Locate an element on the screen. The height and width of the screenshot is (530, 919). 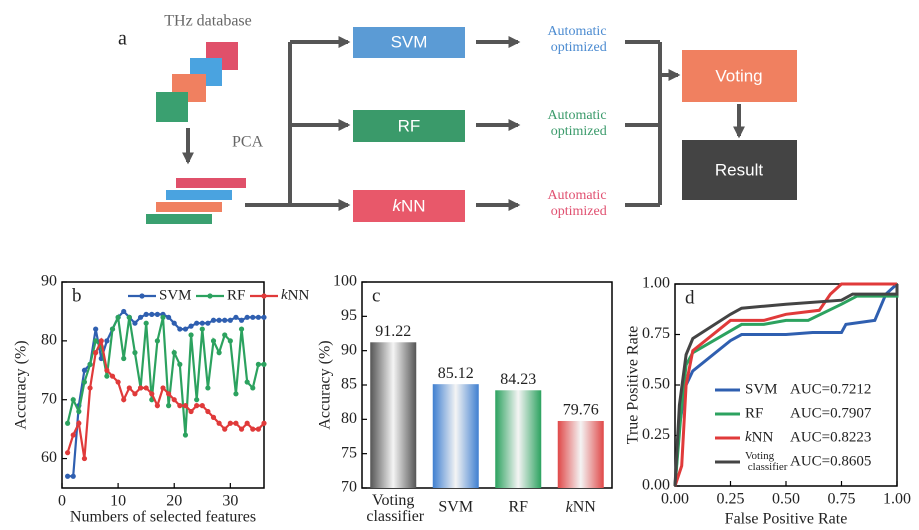
x-tick-label: RF is located at coordinates (518, 507).